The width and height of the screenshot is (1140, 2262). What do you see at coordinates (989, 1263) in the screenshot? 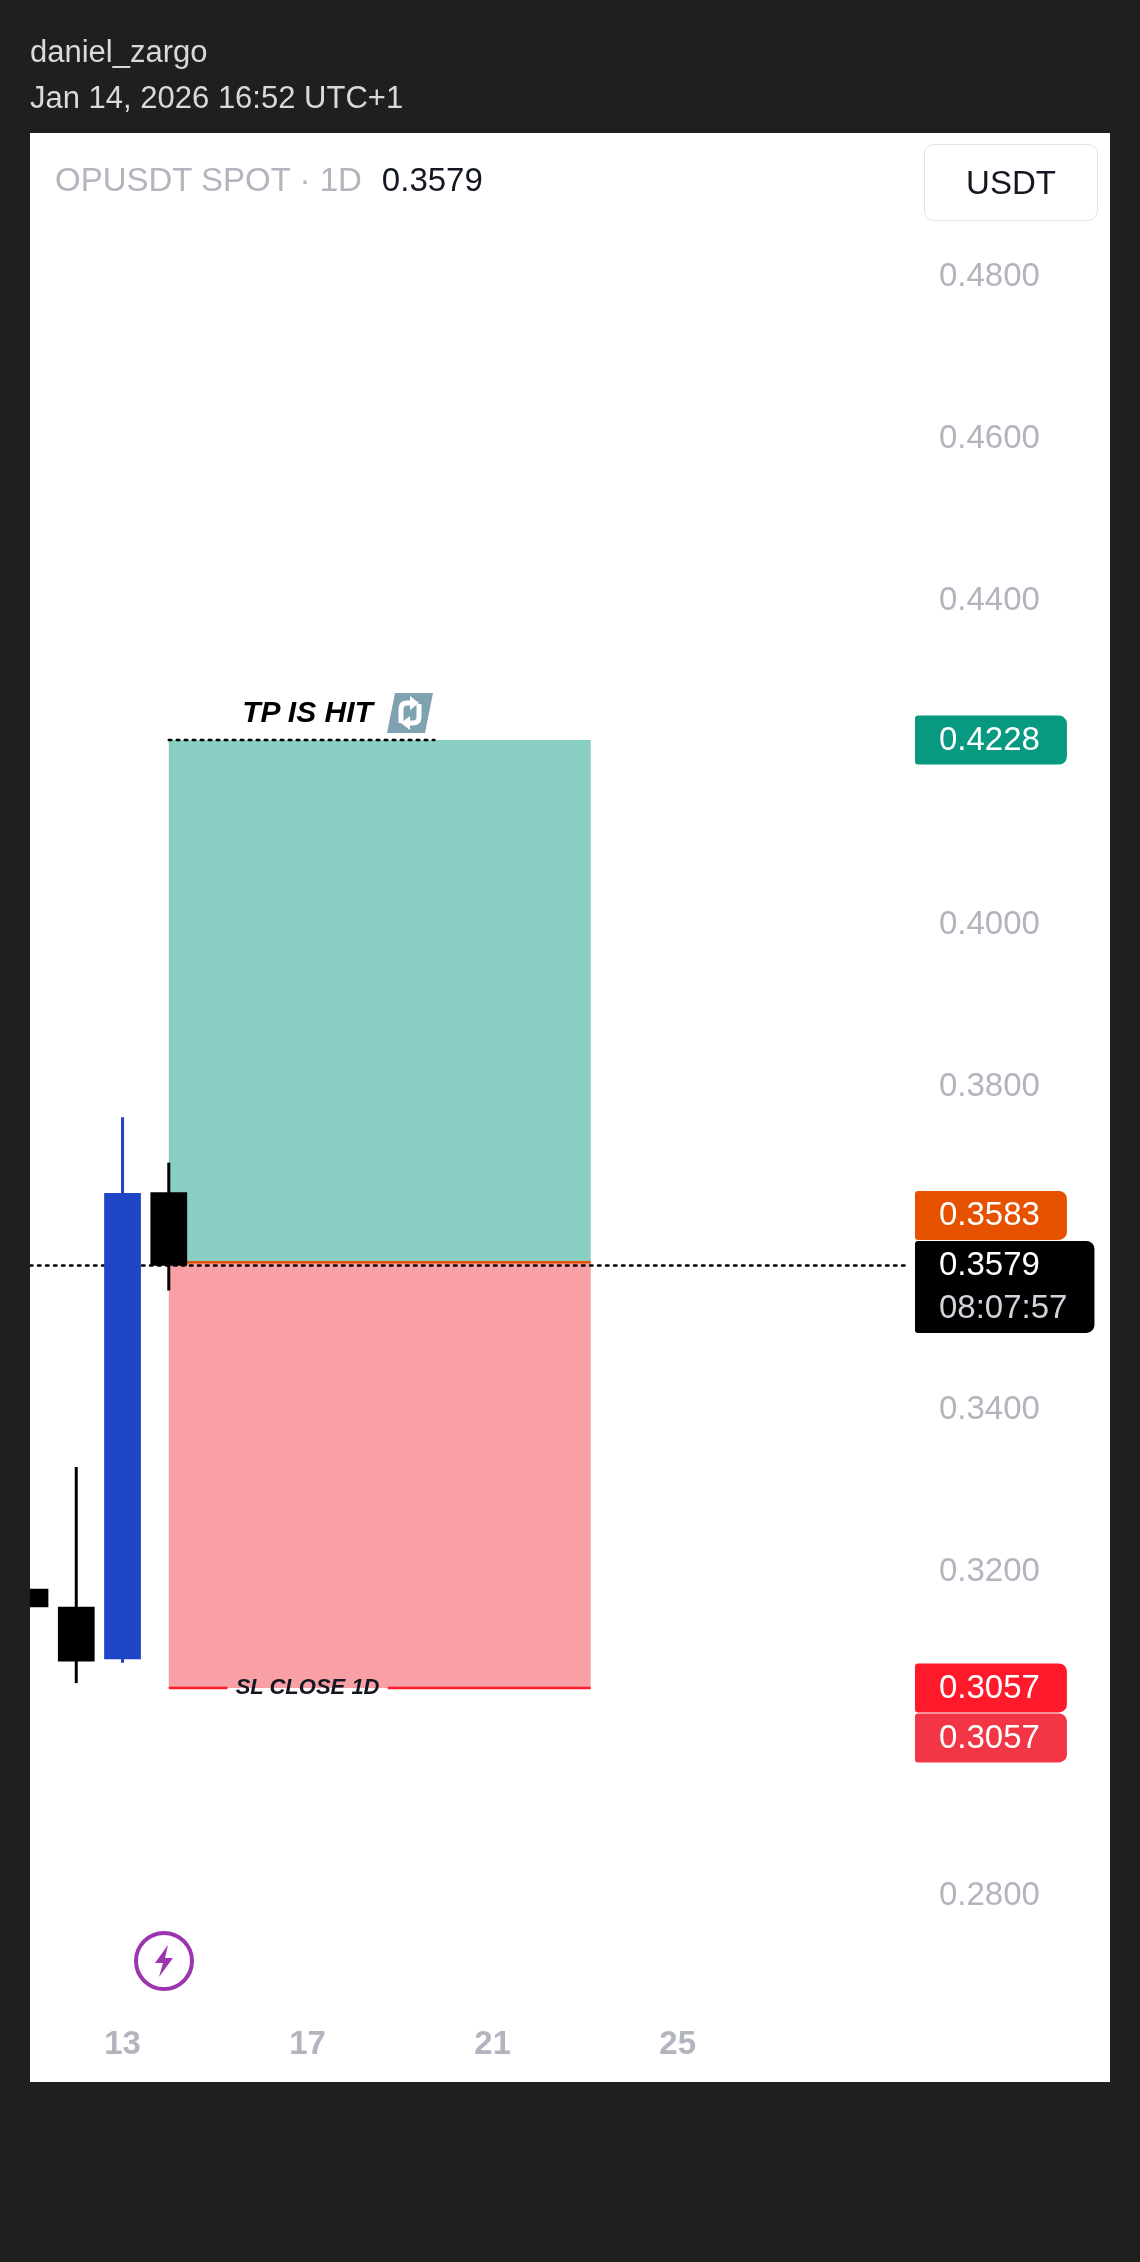
I see `ref-line-label: 0.3579` at bounding box center [989, 1263].